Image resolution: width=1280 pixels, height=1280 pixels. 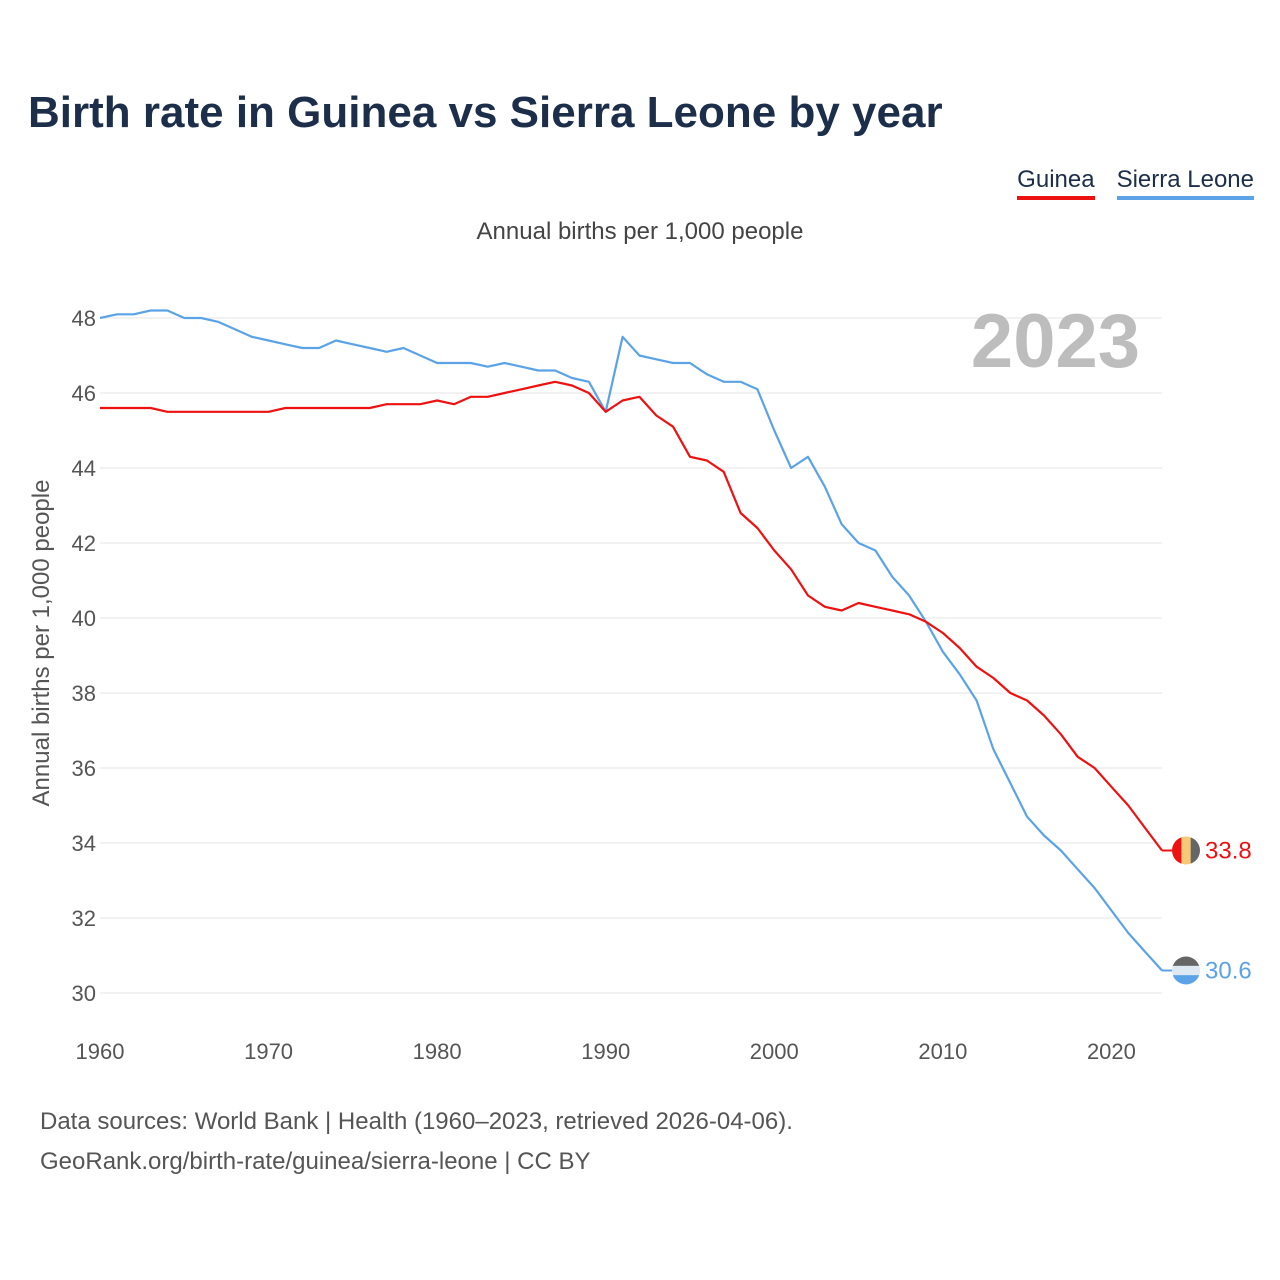 I want to click on legend-item-guinea: Guinea, so click(x=1056, y=183).